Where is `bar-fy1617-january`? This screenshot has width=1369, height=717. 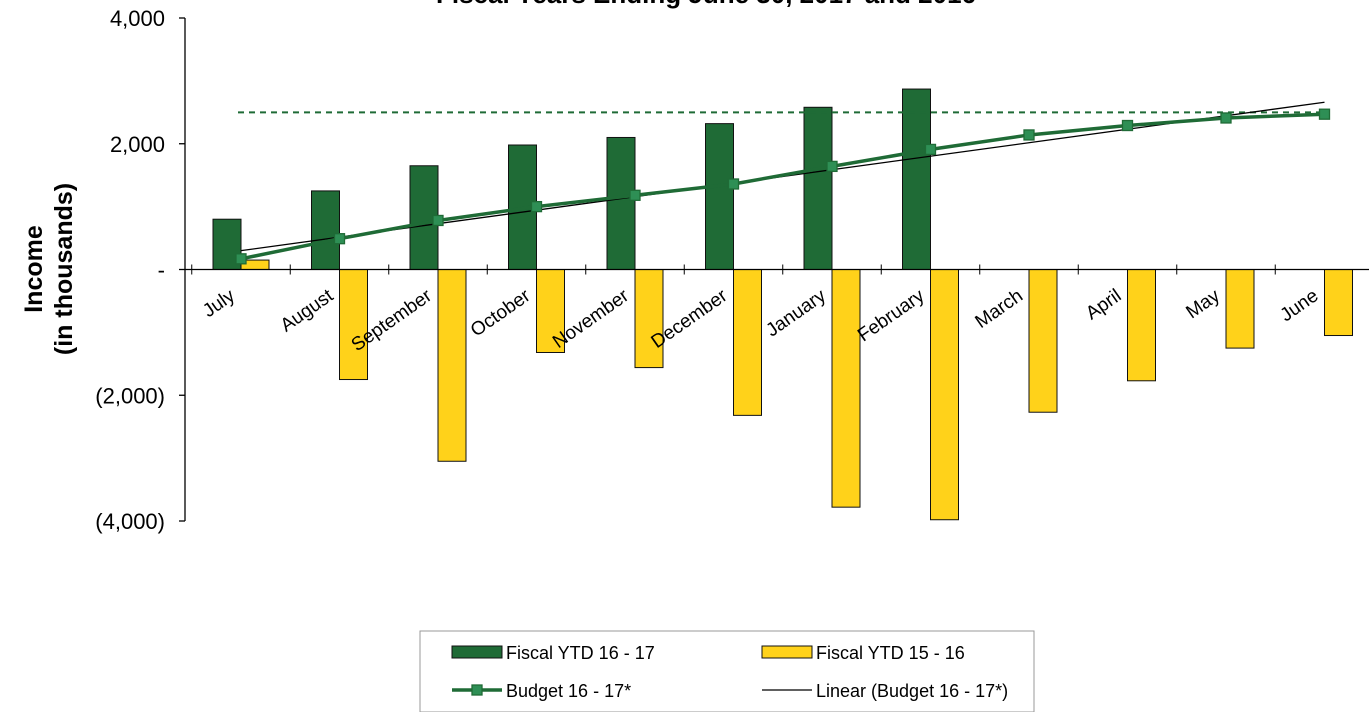 bar-fy1617-january is located at coordinates (818, 188).